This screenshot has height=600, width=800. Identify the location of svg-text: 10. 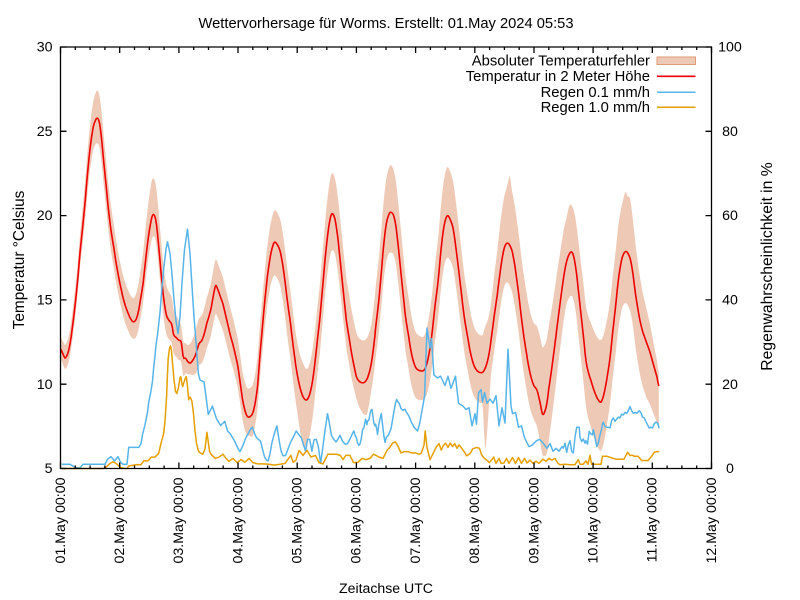
(45, 385).